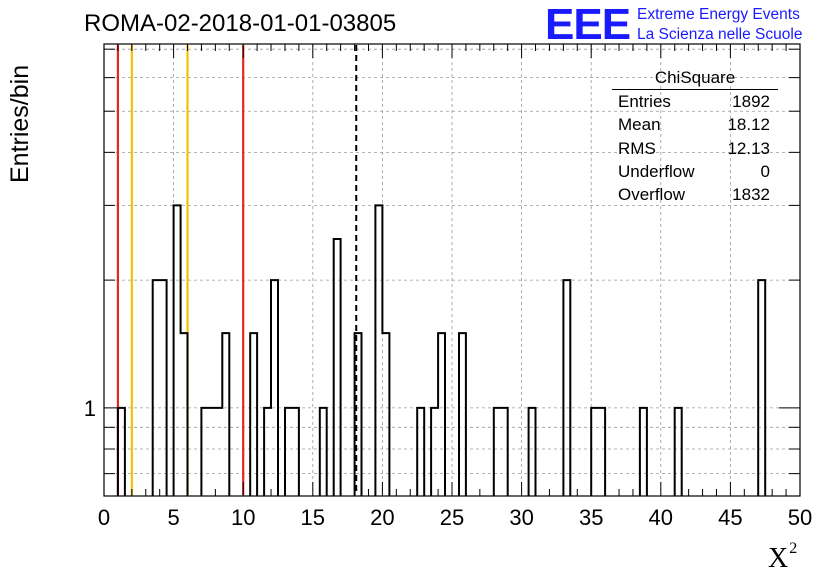 The height and width of the screenshot is (575, 836). What do you see at coordinates (748, 125) in the screenshot?
I see `stats-value: 18.12` at bounding box center [748, 125].